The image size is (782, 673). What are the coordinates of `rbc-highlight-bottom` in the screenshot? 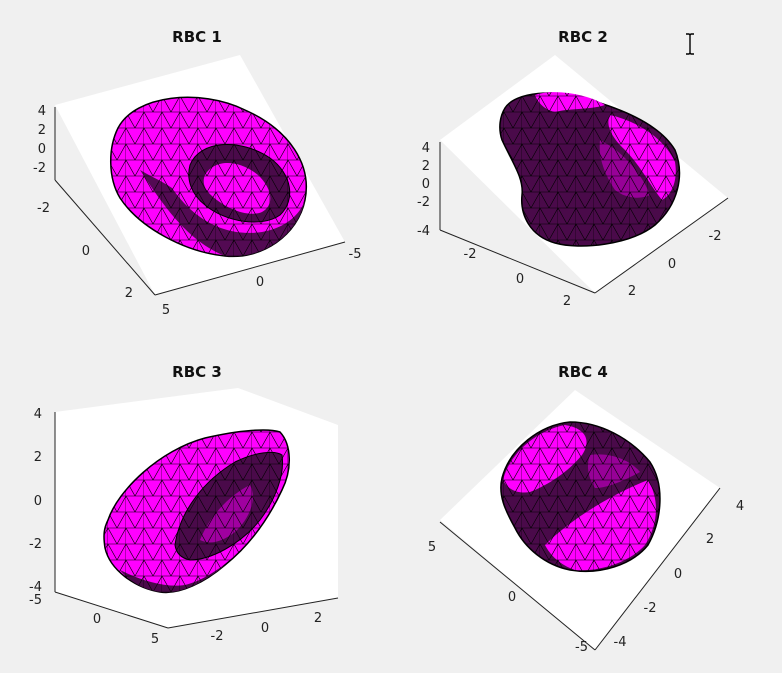 It's located at (600, 525).